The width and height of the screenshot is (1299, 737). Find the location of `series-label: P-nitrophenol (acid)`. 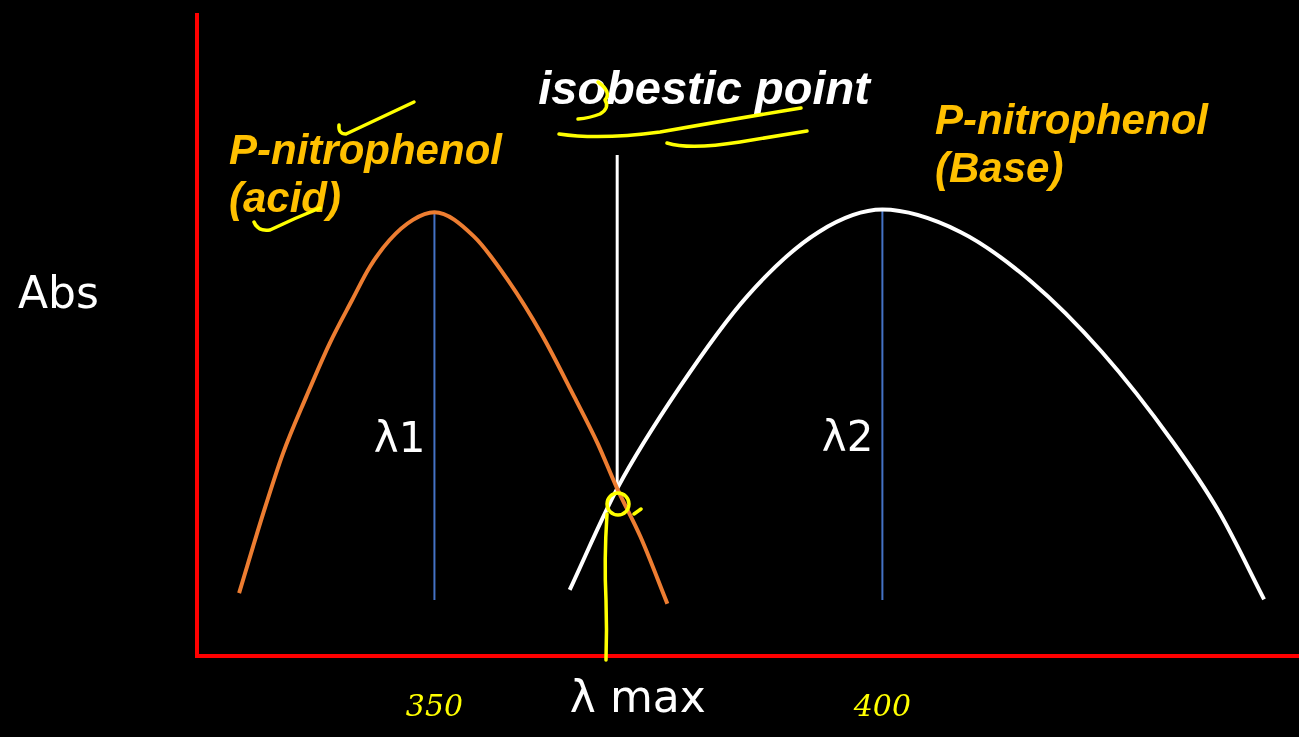

series-label: P-nitrophenol (acid) is located at coordinates (366, 173).